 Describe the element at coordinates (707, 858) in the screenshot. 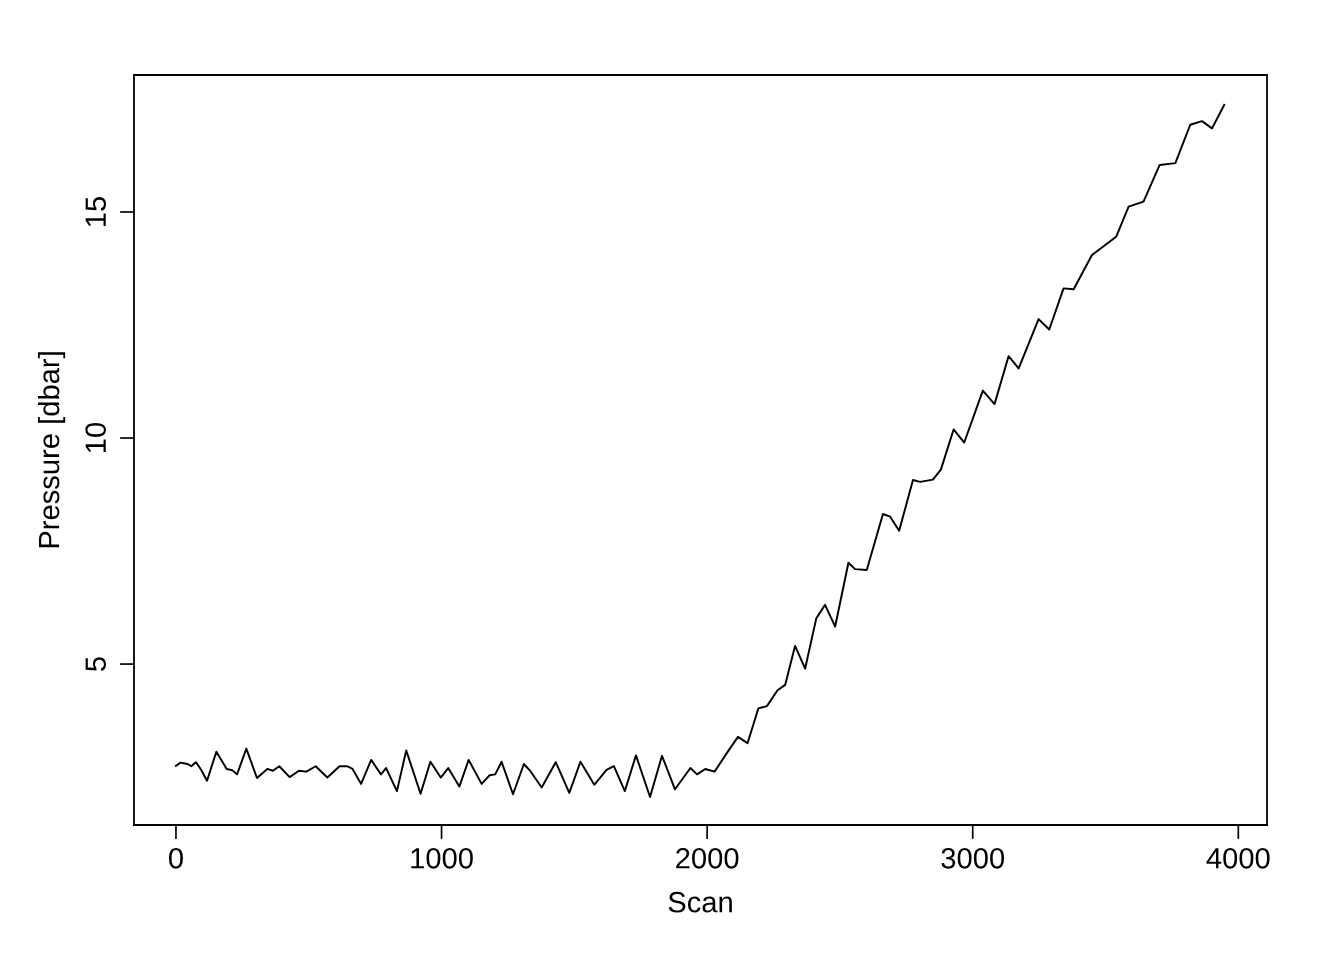

I see `x-tick-label: 2000` at that location.